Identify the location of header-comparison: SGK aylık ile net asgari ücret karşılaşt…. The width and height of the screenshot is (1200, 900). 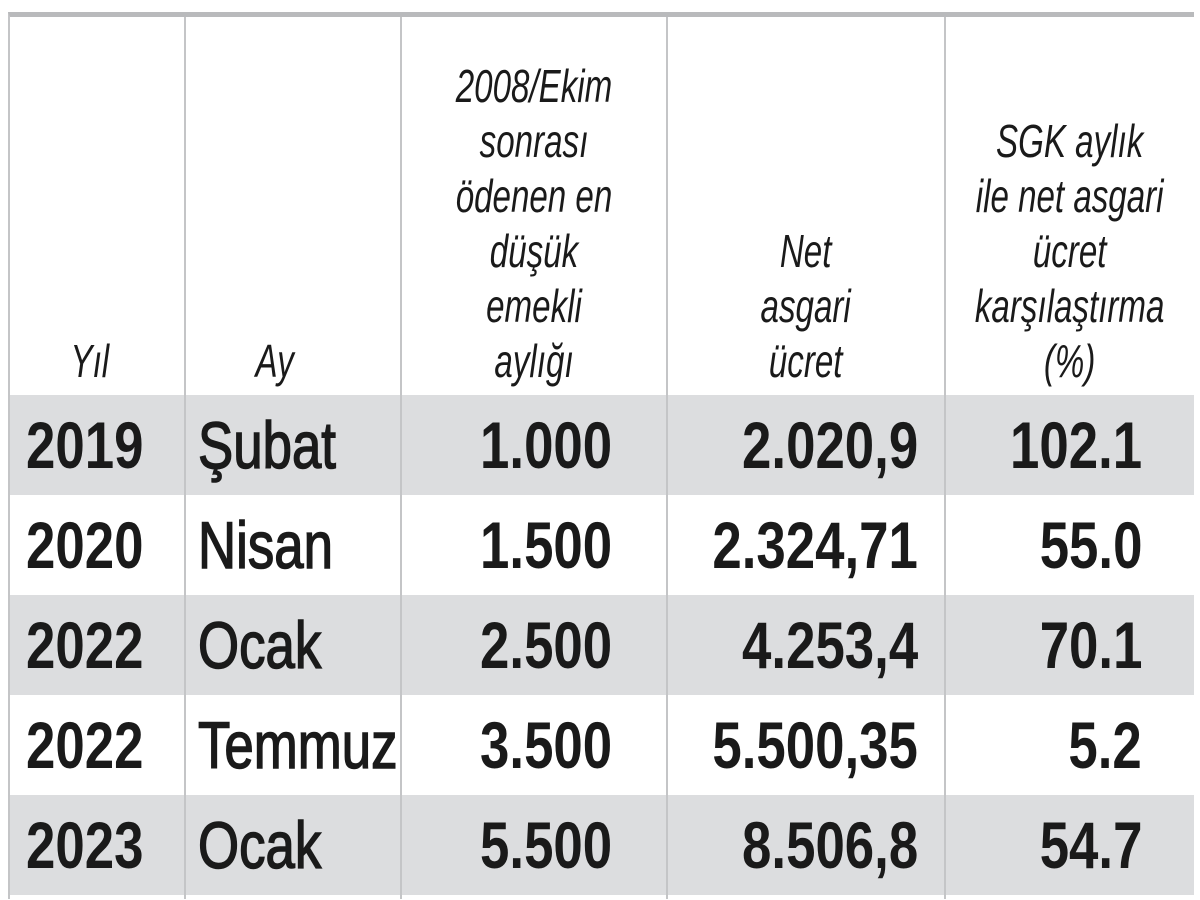
(1070, 206).